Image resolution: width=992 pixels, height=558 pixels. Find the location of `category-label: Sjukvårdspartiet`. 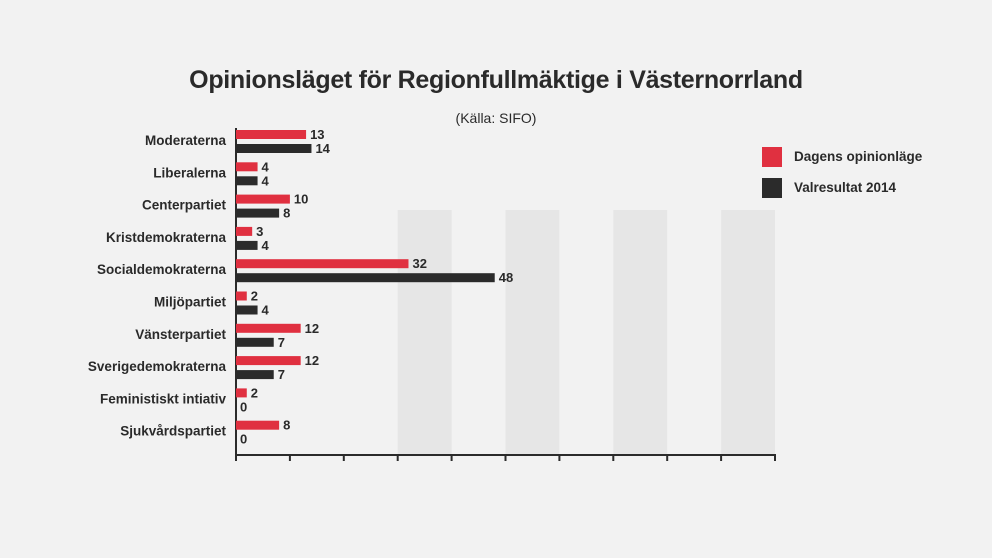

category-label: Sjukvårdspartiet is located at coordinates (173, 431).